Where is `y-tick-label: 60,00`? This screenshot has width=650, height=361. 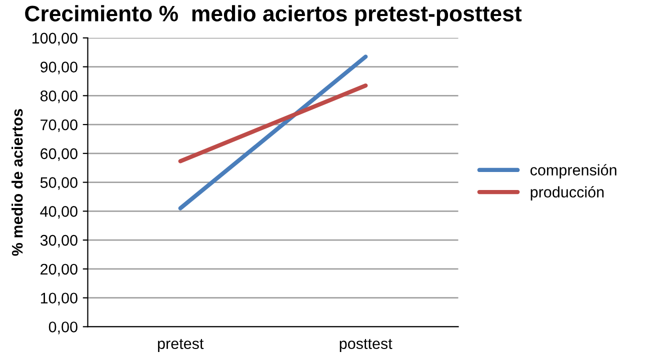
y-tick-label: 60,00 is located at coordinates (59, 154).